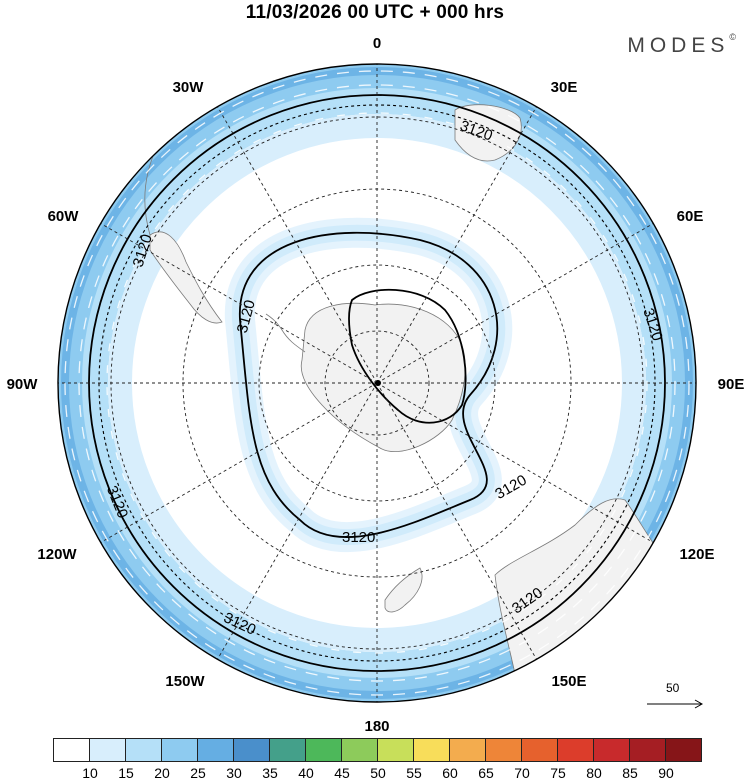 The height and width of the screenshot is (782, 750). What do you see at coordinates (234, 773) in the screenshot?
I see `colorbar-tick-label: 30` at bounding box center [234, 773].